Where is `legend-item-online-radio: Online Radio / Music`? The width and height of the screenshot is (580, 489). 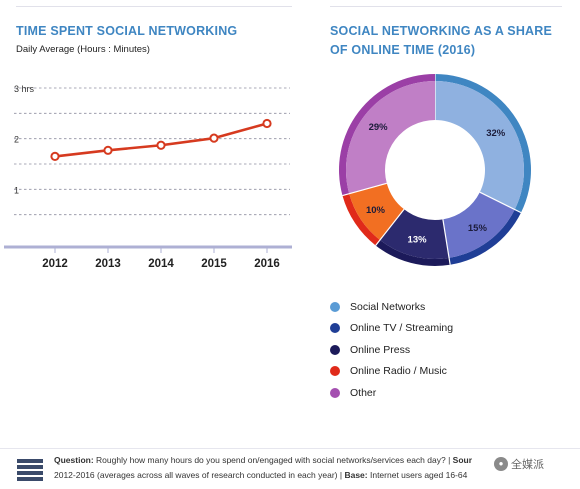 legend-item-online-radio: Online Radio / Music is located at coordinates (391, 372).